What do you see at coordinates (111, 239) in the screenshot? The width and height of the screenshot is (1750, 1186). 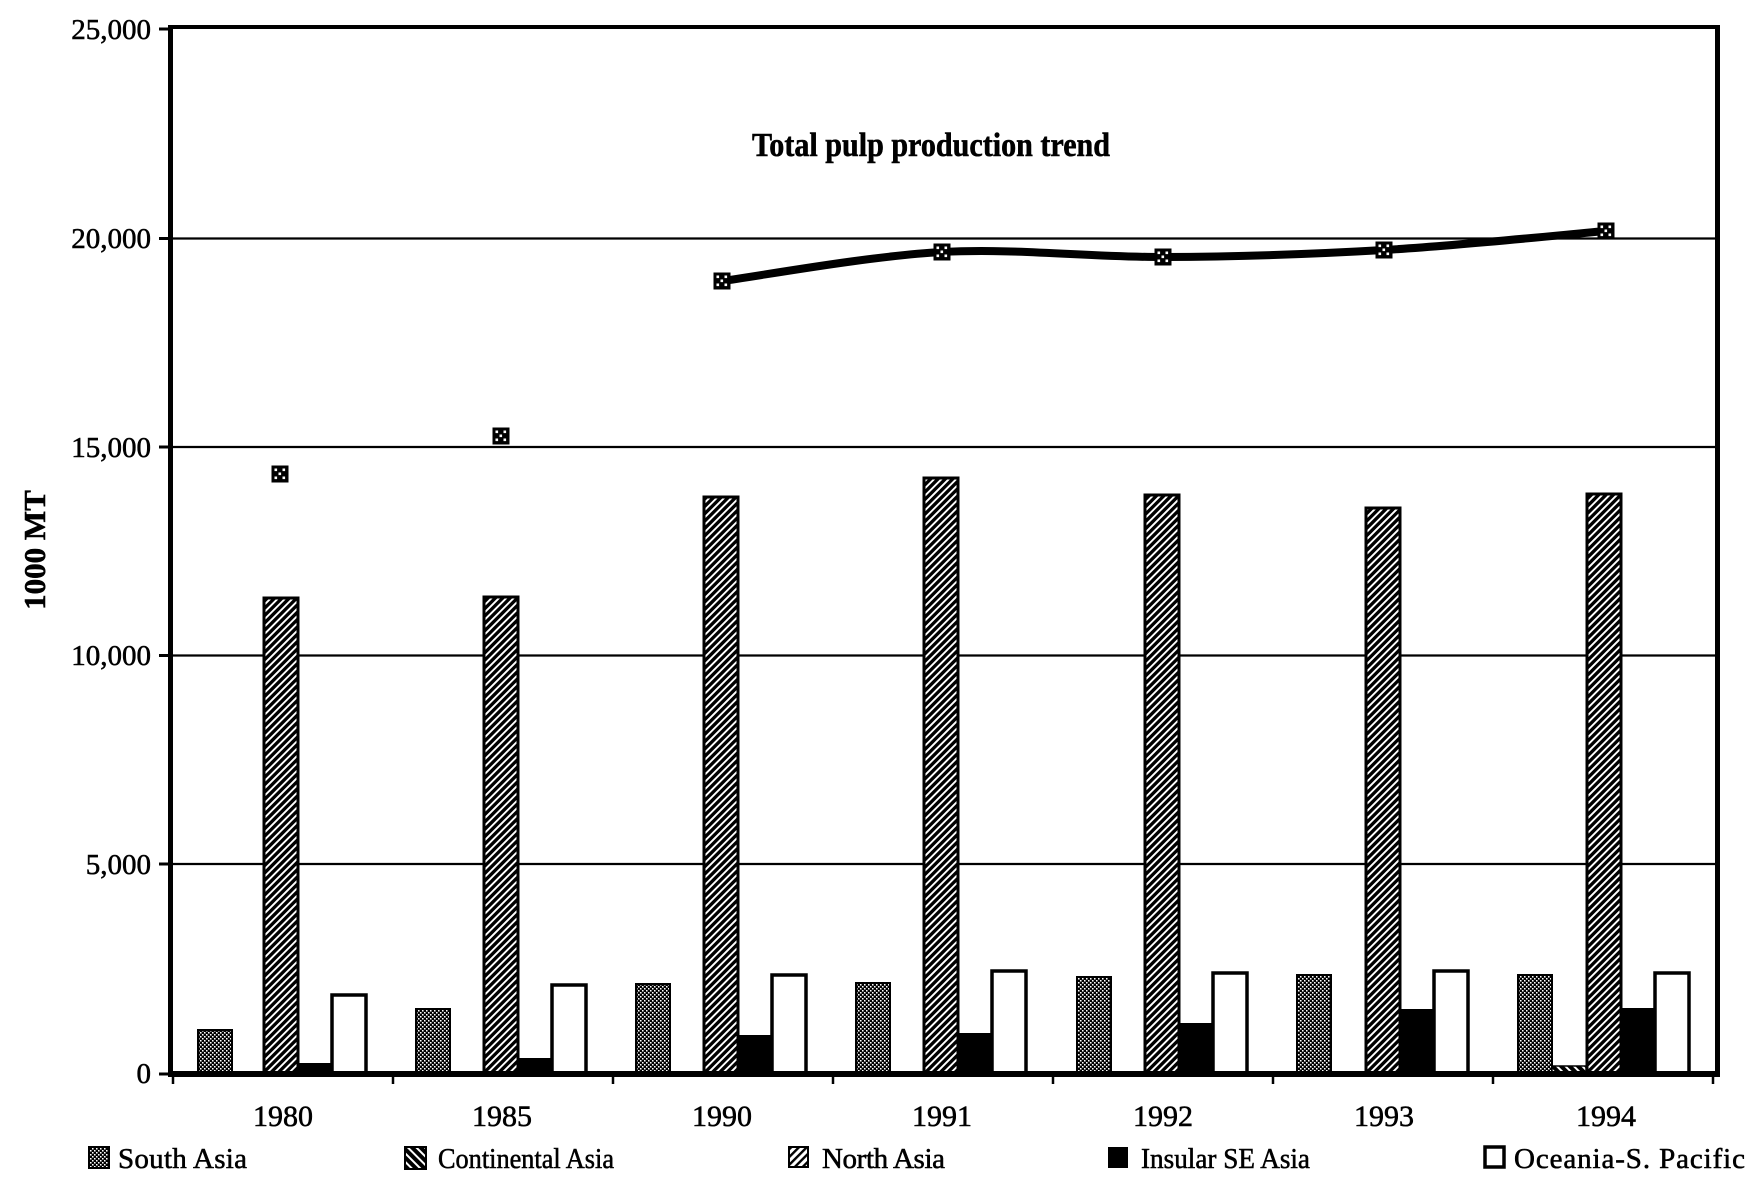 I see `svg-text: 20,000` at bounding box center [111, 239].